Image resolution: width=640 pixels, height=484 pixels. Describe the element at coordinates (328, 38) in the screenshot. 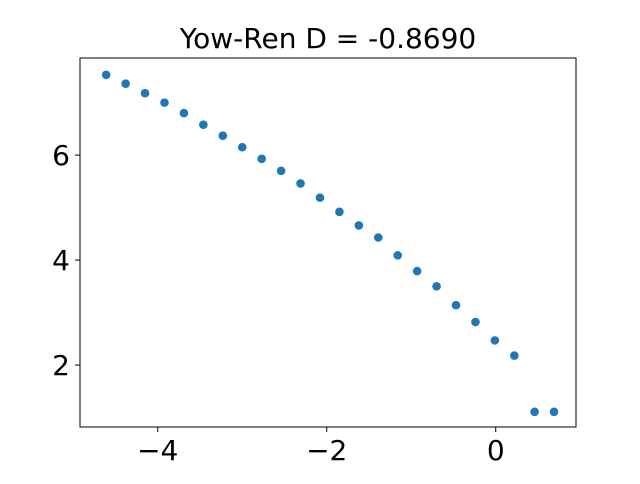

I see `chart-title: Yow-Ren D = -0.8690` at that location.